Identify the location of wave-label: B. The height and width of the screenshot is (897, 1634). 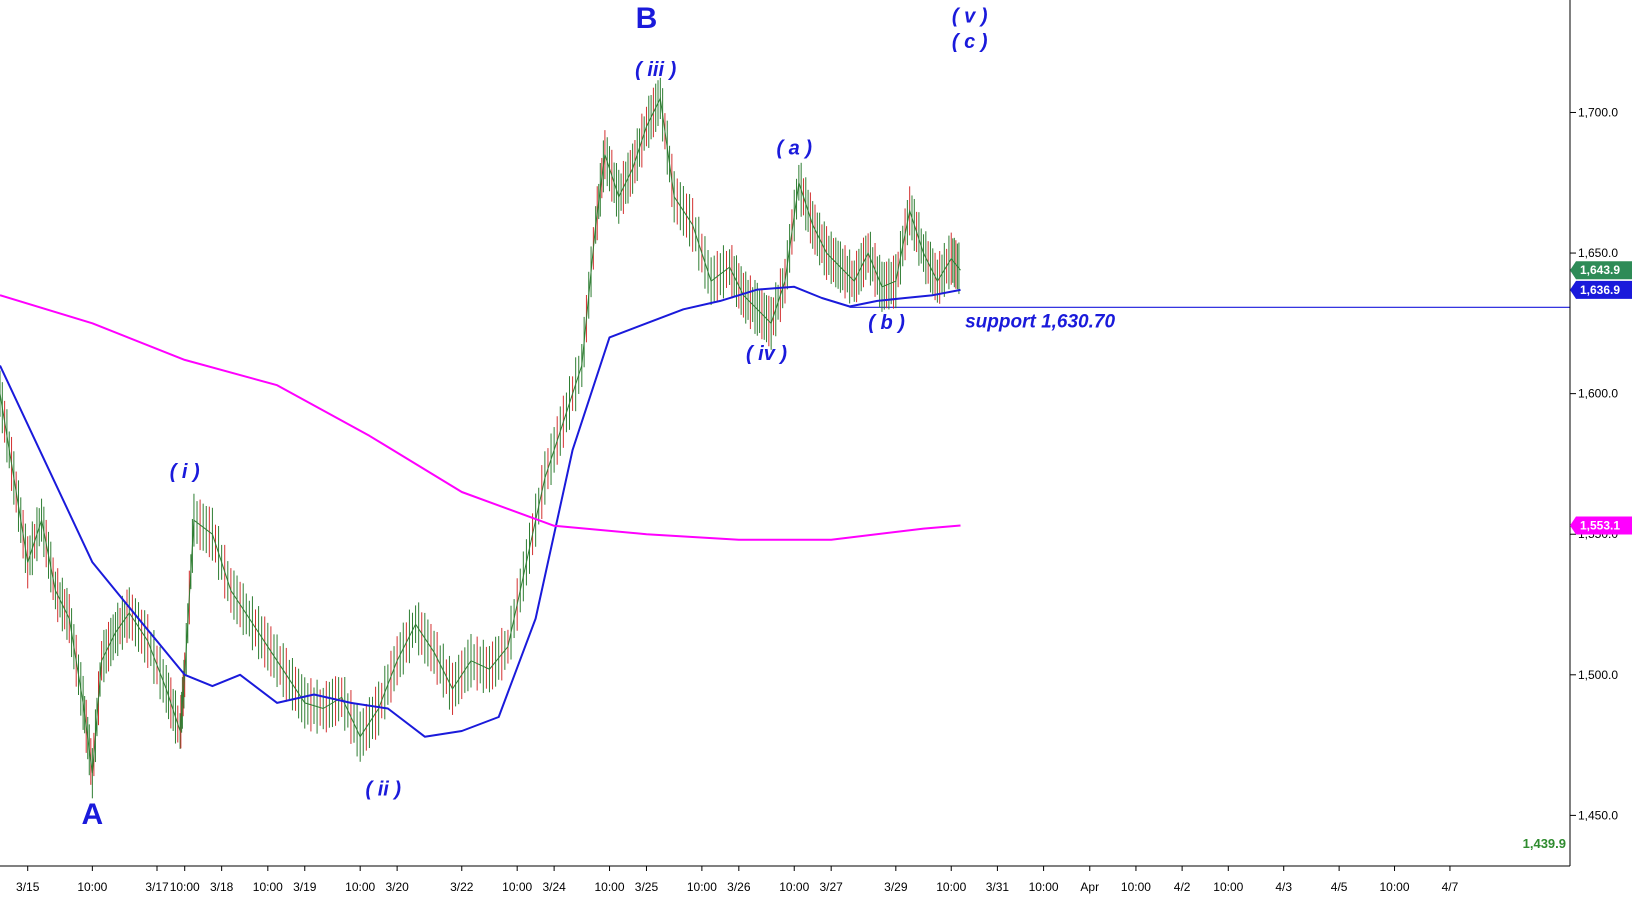
(647, 18).